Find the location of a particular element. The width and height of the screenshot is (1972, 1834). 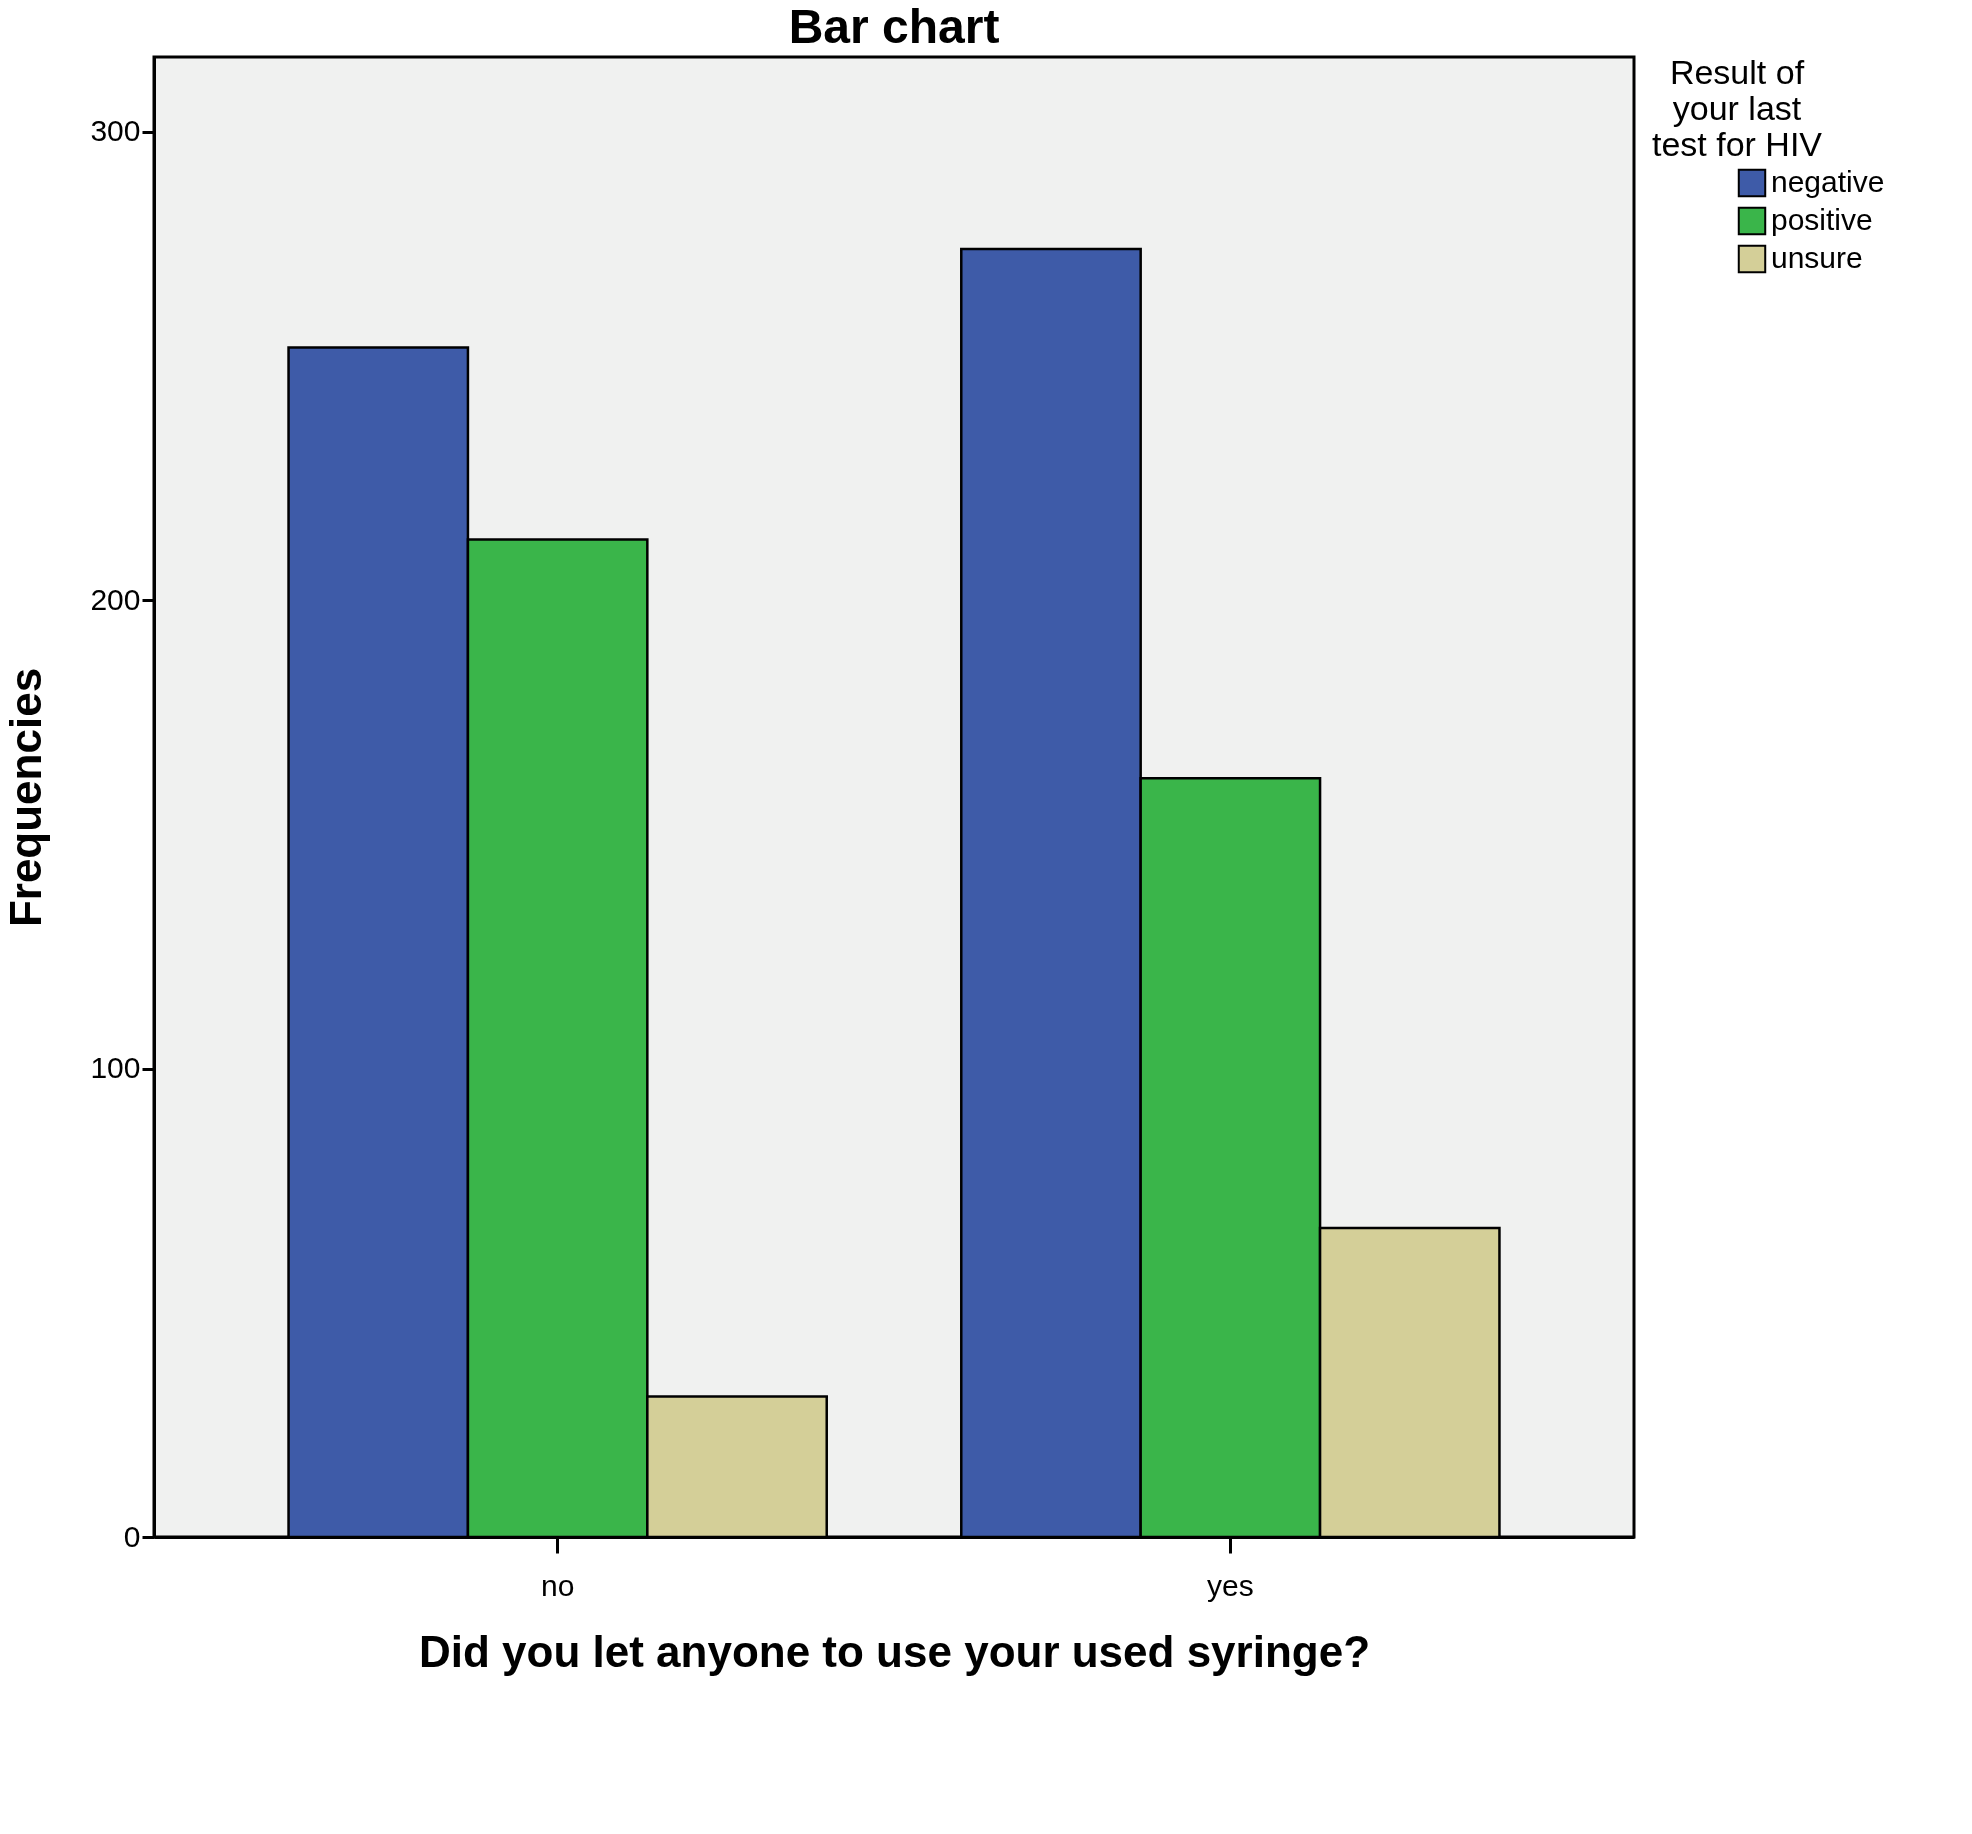

y-tick-label: 100 is located at coordinates (115, 1068).